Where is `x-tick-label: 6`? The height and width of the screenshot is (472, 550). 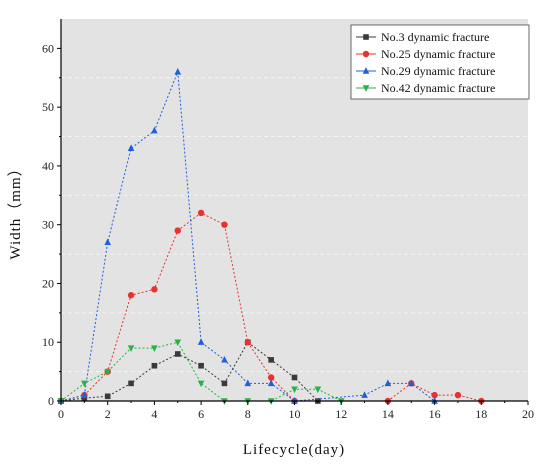
x-tick-label: 6 is located at coordinates (201, 414).